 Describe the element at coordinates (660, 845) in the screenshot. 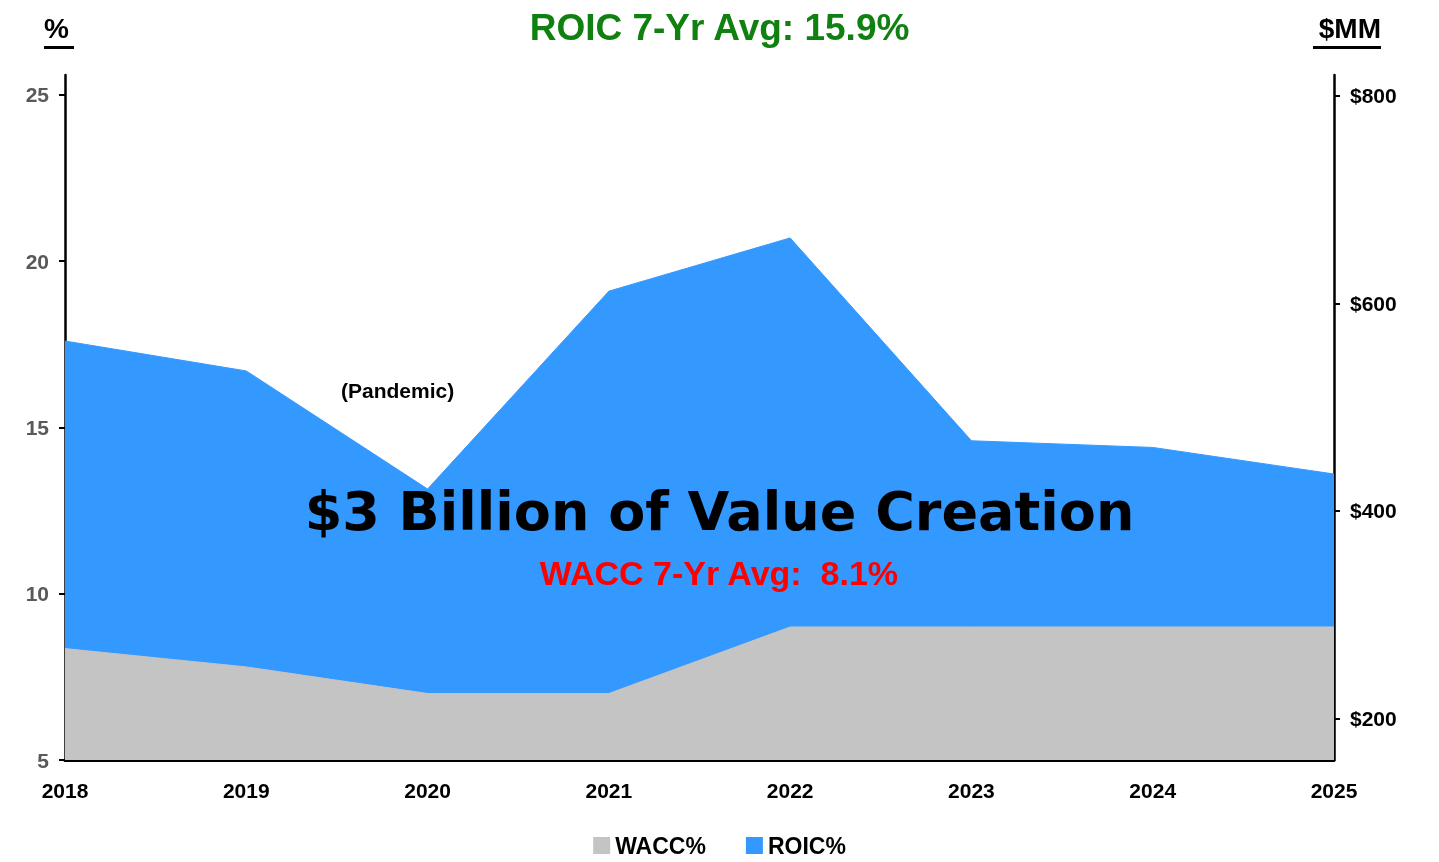

I see `legend-label: WACC%` at that location.